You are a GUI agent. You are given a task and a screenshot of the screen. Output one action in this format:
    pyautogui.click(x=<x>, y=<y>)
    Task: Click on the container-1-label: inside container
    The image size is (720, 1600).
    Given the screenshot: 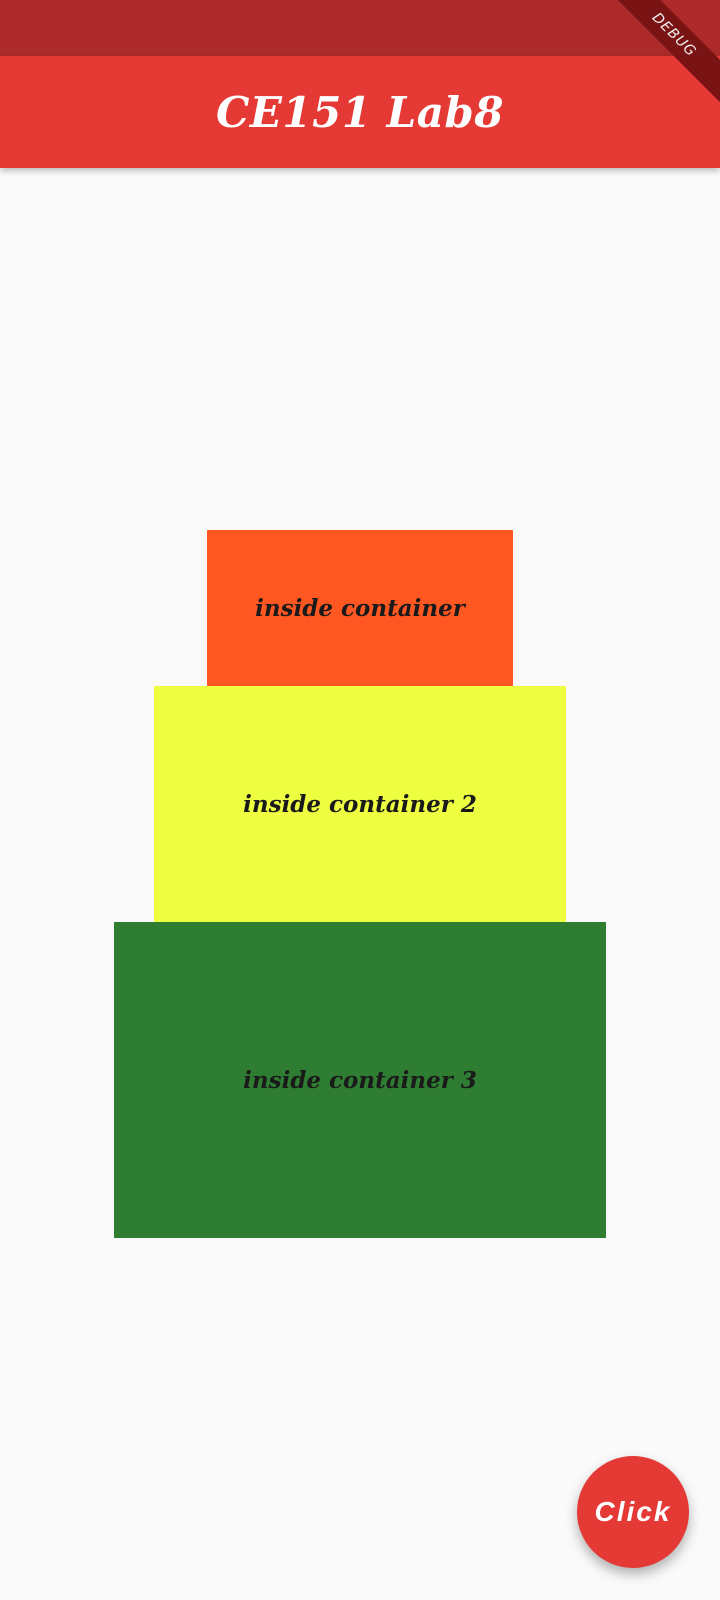 What is the action you would take?
    pyautogui.click(x=360, y=608)
    